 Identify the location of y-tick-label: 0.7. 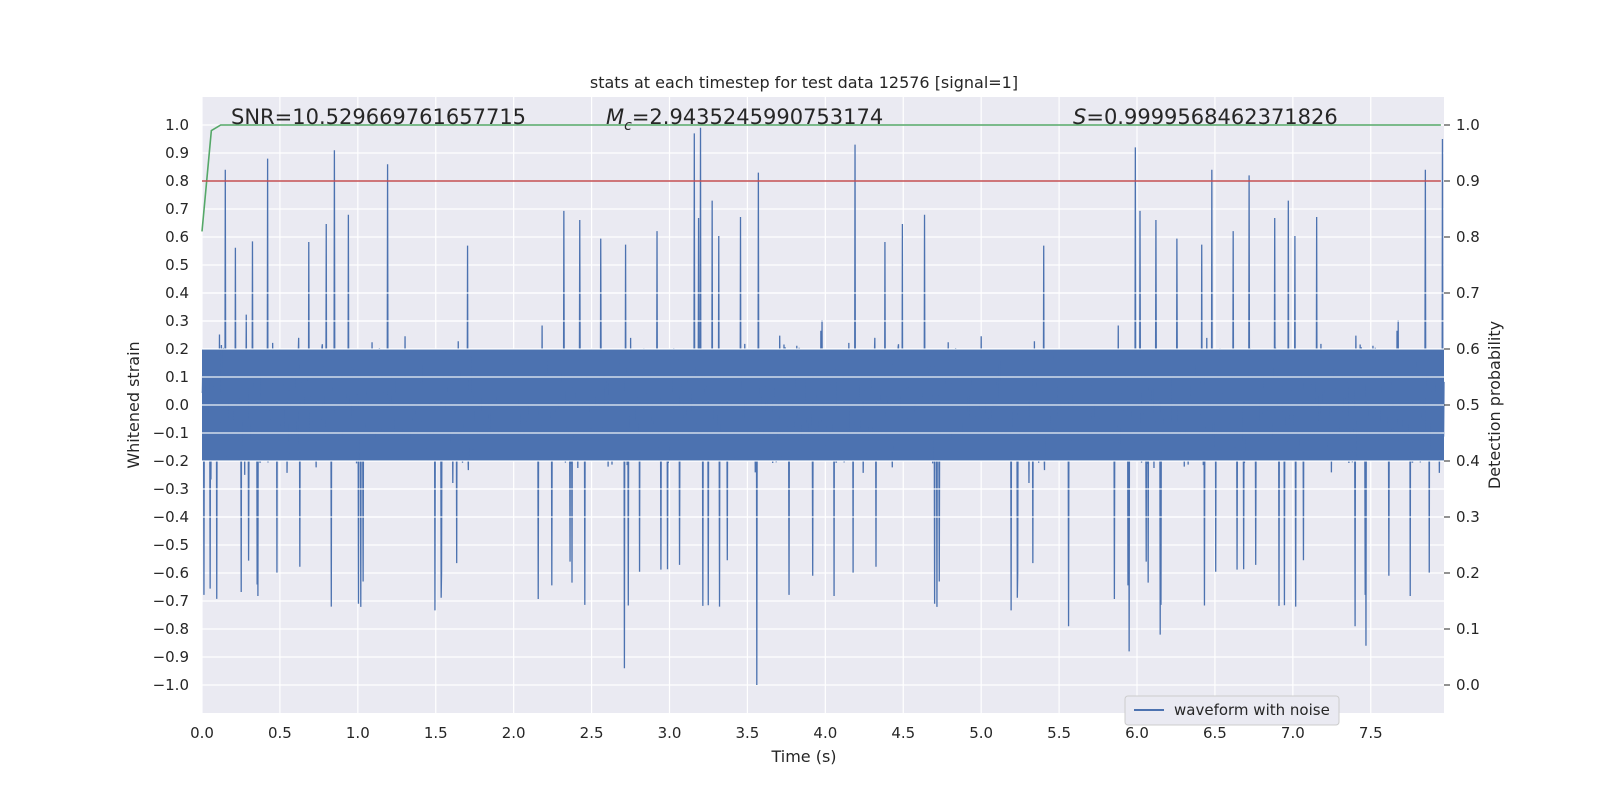
(177, 209).